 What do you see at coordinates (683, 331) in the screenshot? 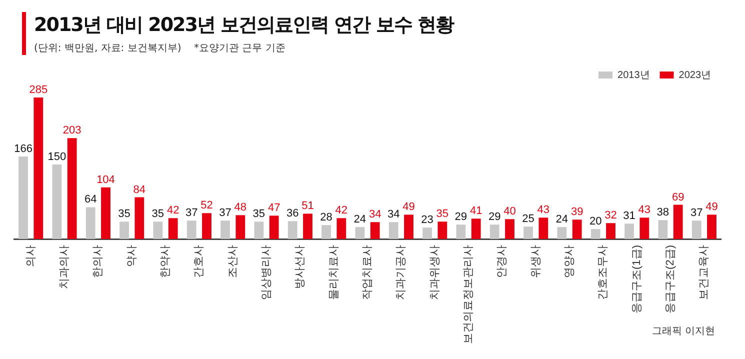
I see `text: 그래픽 이지현` at bounding box center [683, 331].